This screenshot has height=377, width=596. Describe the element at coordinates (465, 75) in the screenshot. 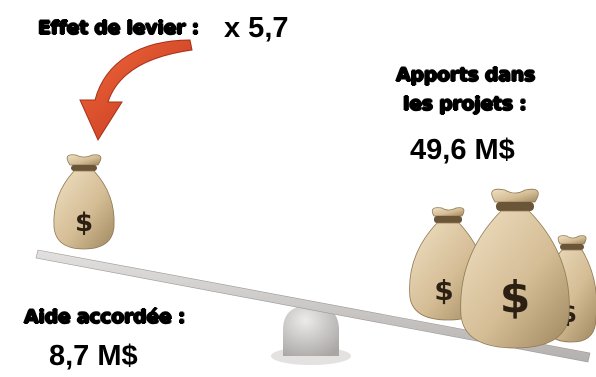

I see `contributions-label-line1: Apports dans` at that location.